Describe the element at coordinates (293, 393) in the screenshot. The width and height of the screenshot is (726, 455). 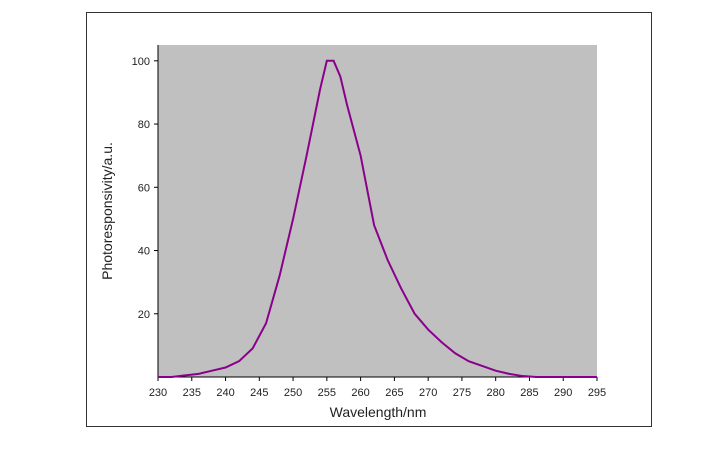
I see `x-tick-label: 250` at that location.